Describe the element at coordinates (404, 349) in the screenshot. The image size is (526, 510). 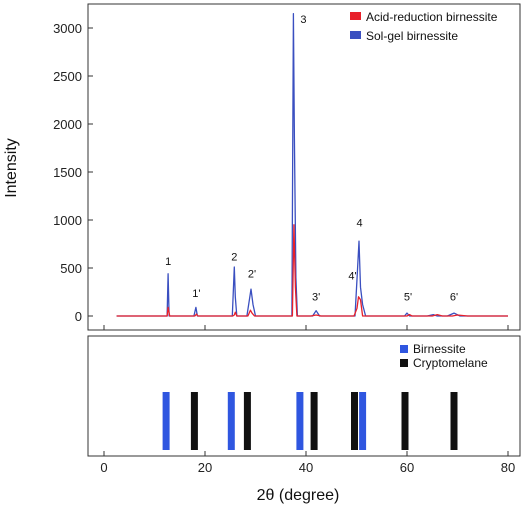
I see `legend-swatch-birnessite` at that location.